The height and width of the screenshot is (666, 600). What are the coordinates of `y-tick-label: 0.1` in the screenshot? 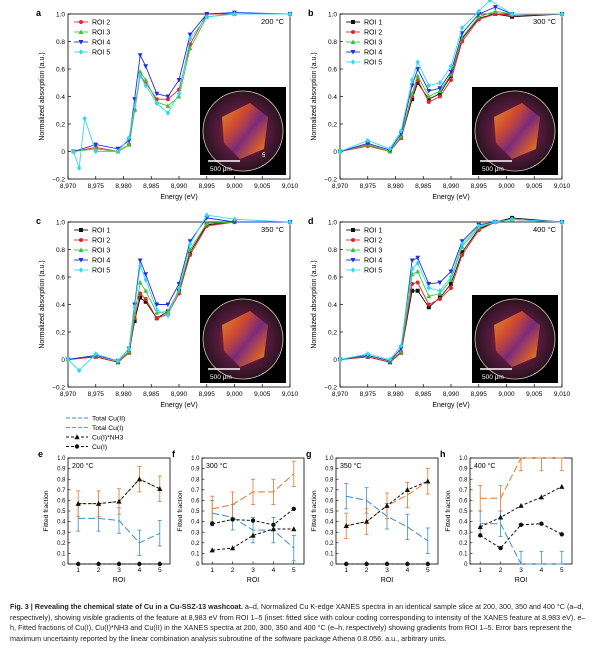 It's located at (195, 555).